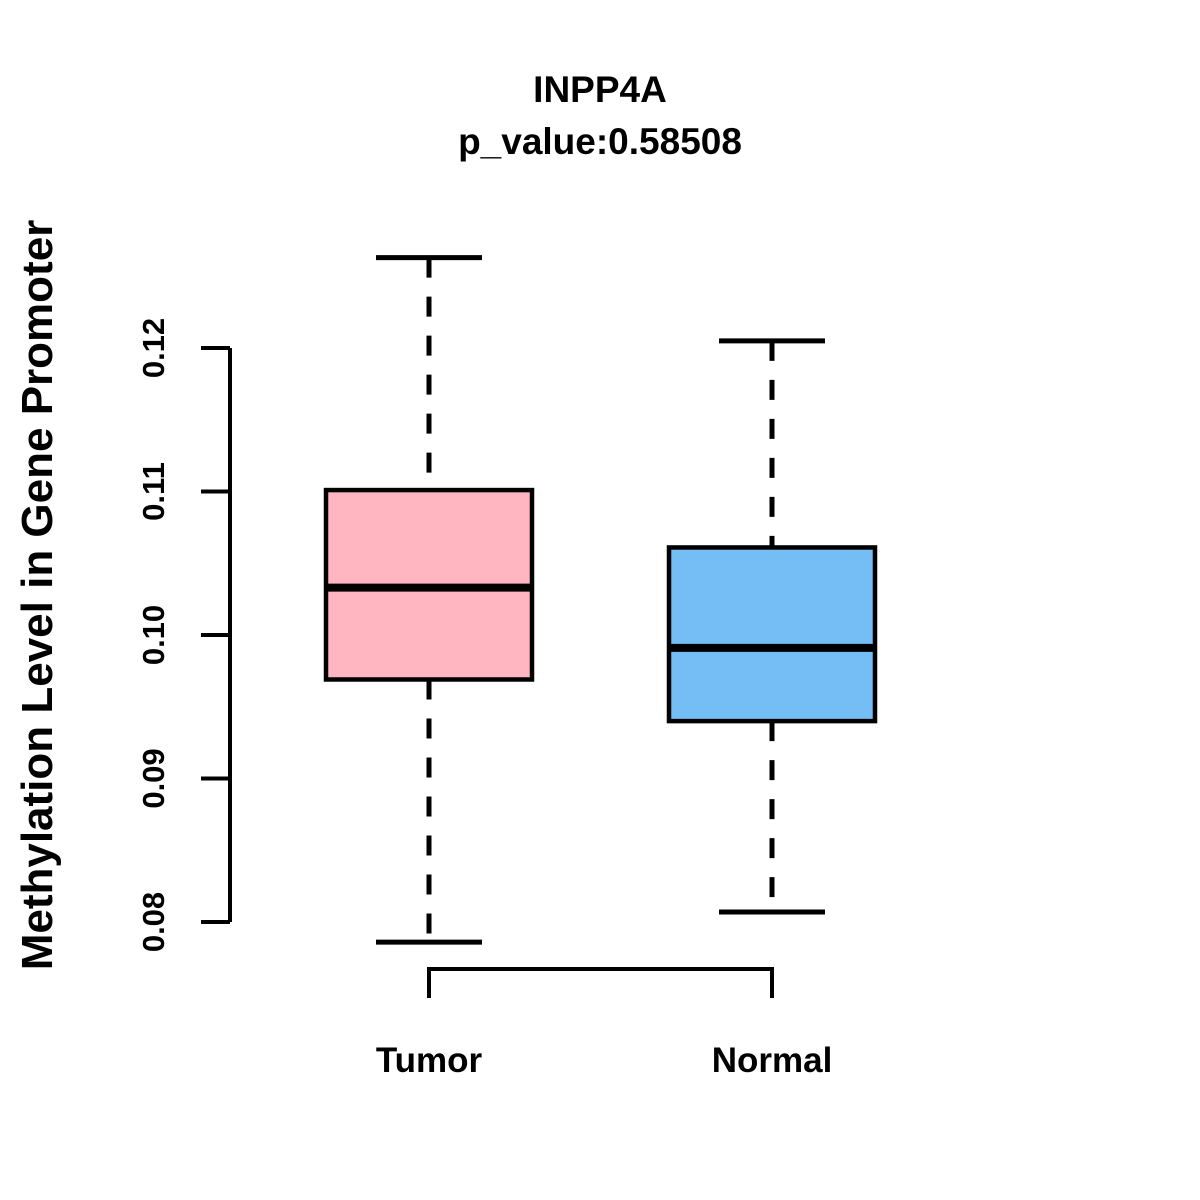 The width and height of the screenshot is (1200, 1200). Describe the element at coordinates (153, 348) in the screenshot. I see `y-tick-label: 0.12` at that location.